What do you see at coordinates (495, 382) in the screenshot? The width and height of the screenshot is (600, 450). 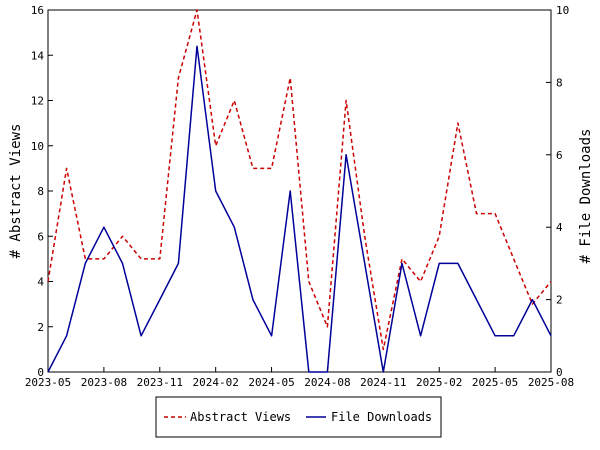 I see `x-tick-label: 2025-05` at bounding box center [495, 382].